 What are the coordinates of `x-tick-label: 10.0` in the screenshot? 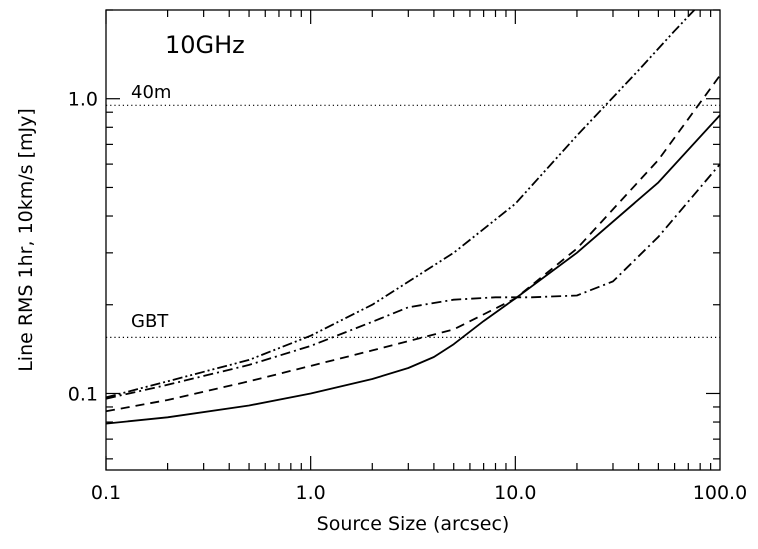 It's located at (515, 493).